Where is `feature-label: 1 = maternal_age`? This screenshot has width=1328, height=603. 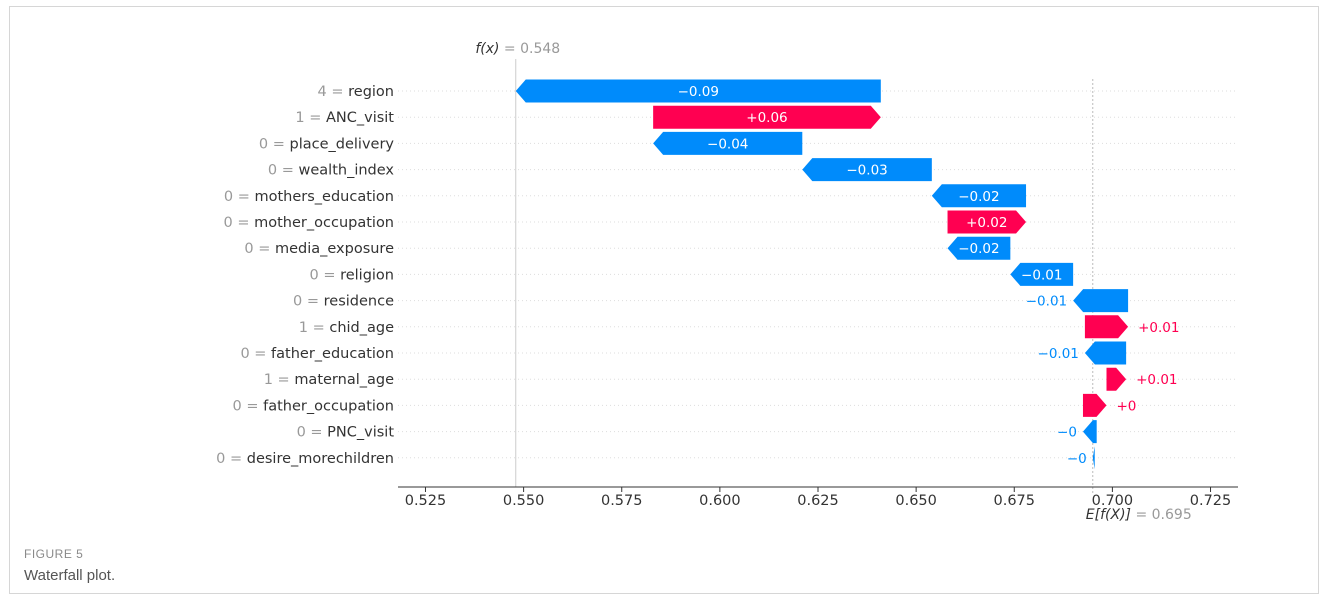
feature-label: 1 = maternal_age is located at coordinates (329, 380).